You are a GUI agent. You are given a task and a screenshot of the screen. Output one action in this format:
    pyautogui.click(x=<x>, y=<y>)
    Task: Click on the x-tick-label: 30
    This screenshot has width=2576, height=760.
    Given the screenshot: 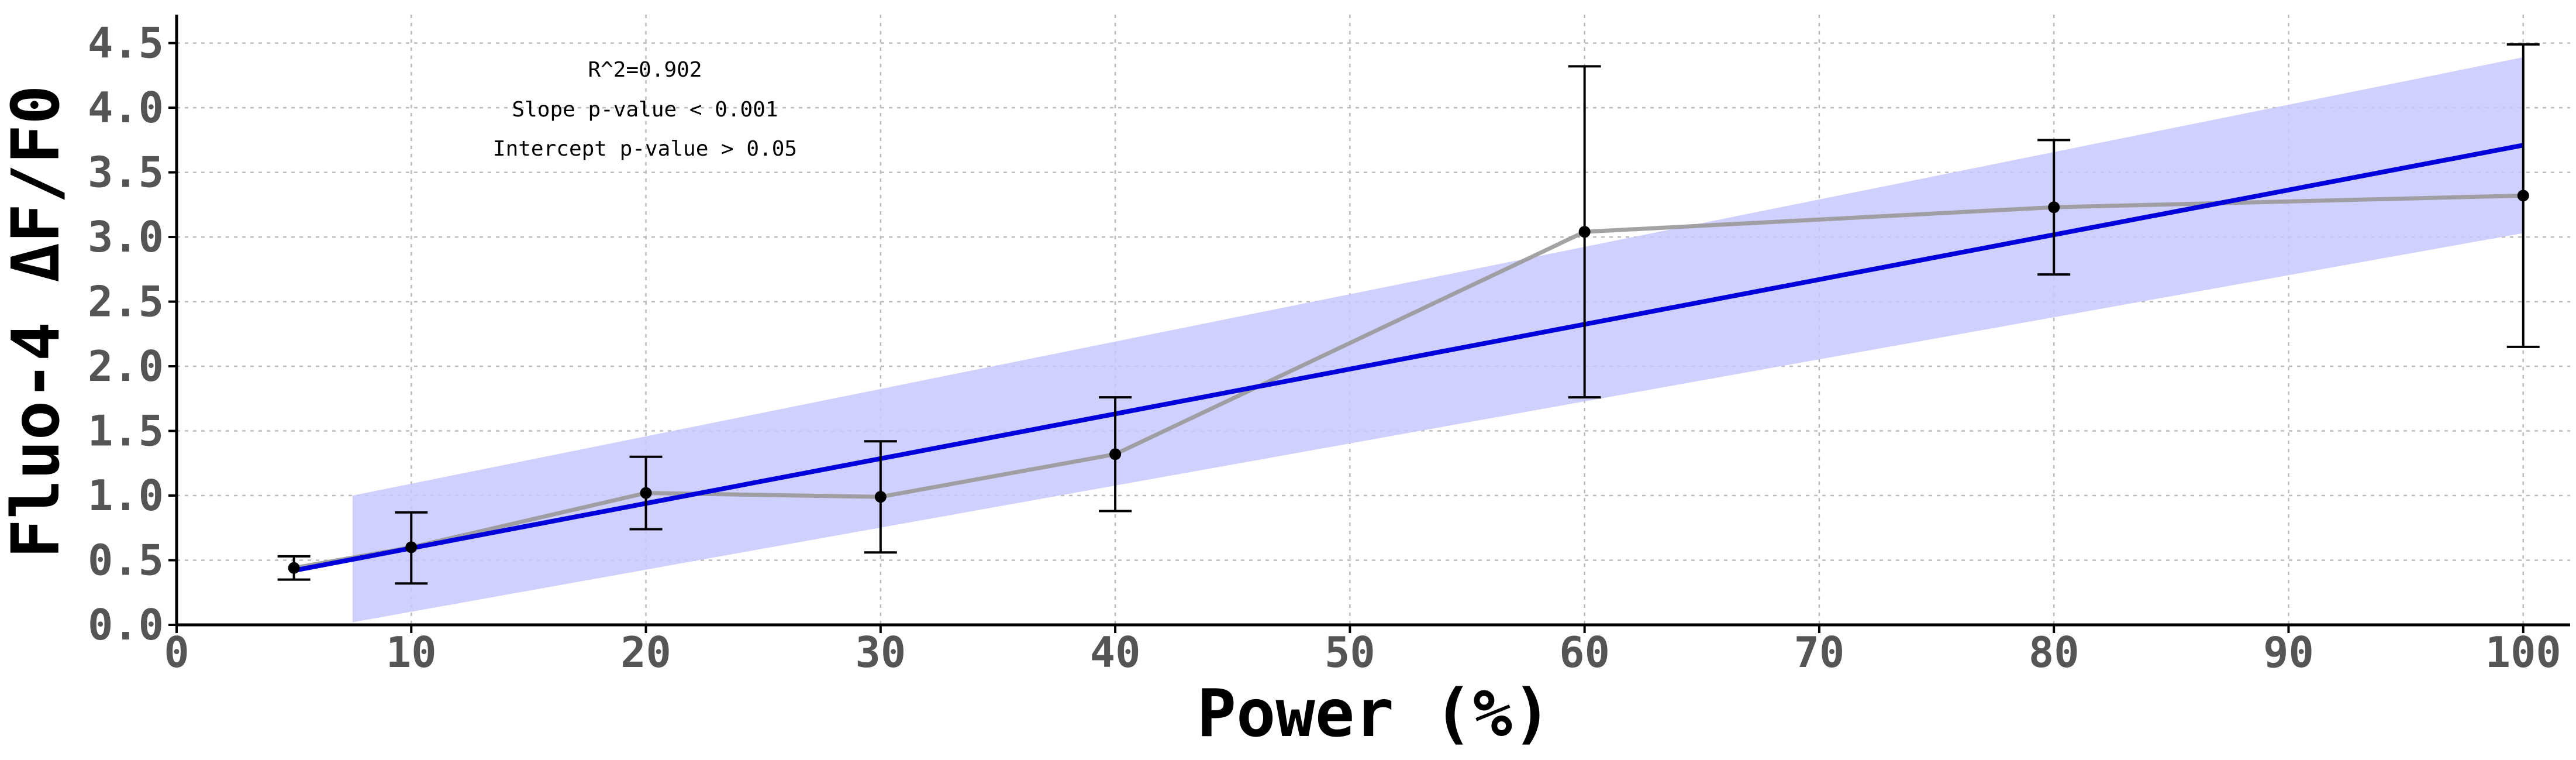 What is the action you would take?
    pyautogui.click(x=881, y=653)
    